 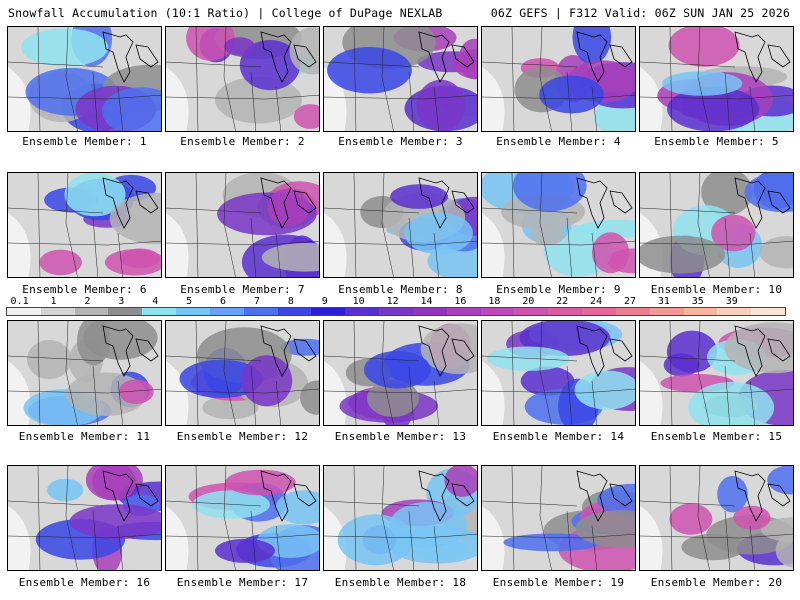 What do you see at coordinates (697, 301) in the screenshot?
I see `legend-tick-label: 35` at bounding box center [697, 301].